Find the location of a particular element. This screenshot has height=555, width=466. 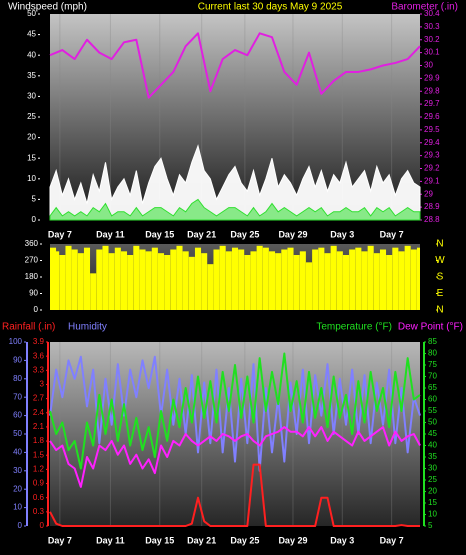

y-tick-label: 60 is located at coordinates (17, 415).